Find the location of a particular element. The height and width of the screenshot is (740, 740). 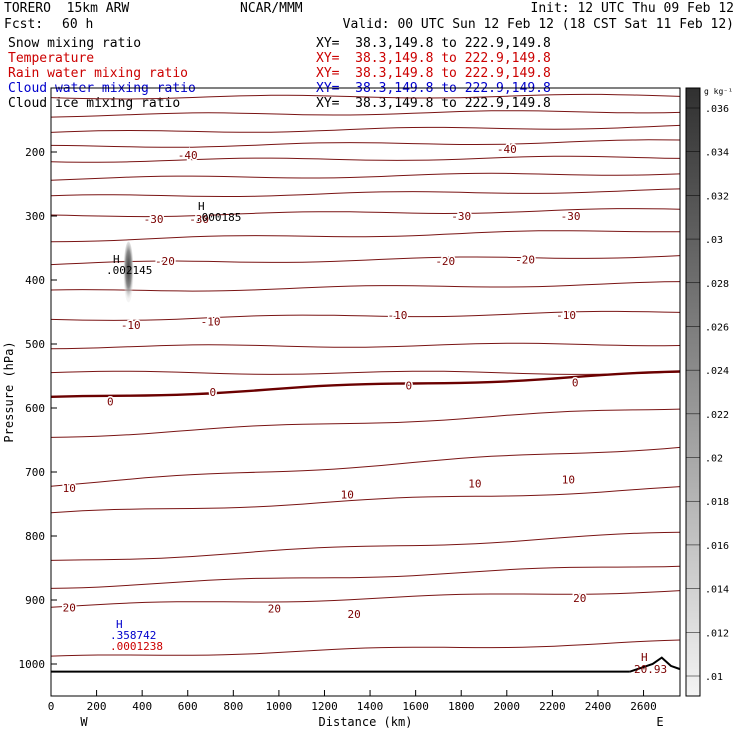

temp-max-value: 20.93 is located at coordinates (650, 669).